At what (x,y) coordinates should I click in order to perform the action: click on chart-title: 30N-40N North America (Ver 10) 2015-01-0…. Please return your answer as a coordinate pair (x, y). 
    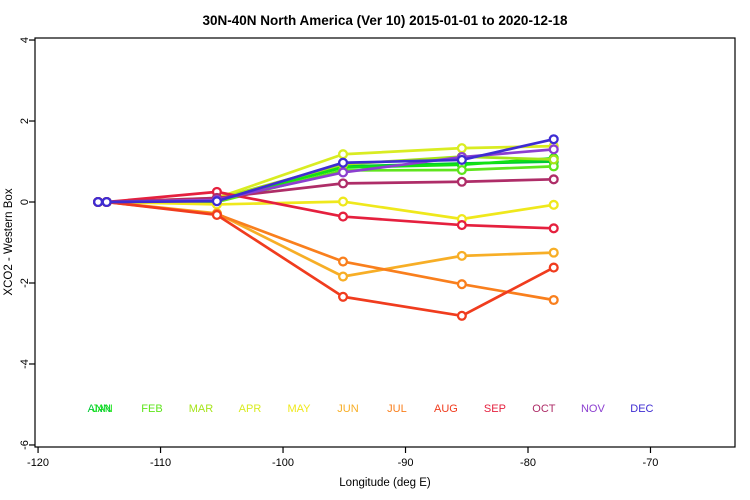
    Looking at the image, I should click on (385, 20).